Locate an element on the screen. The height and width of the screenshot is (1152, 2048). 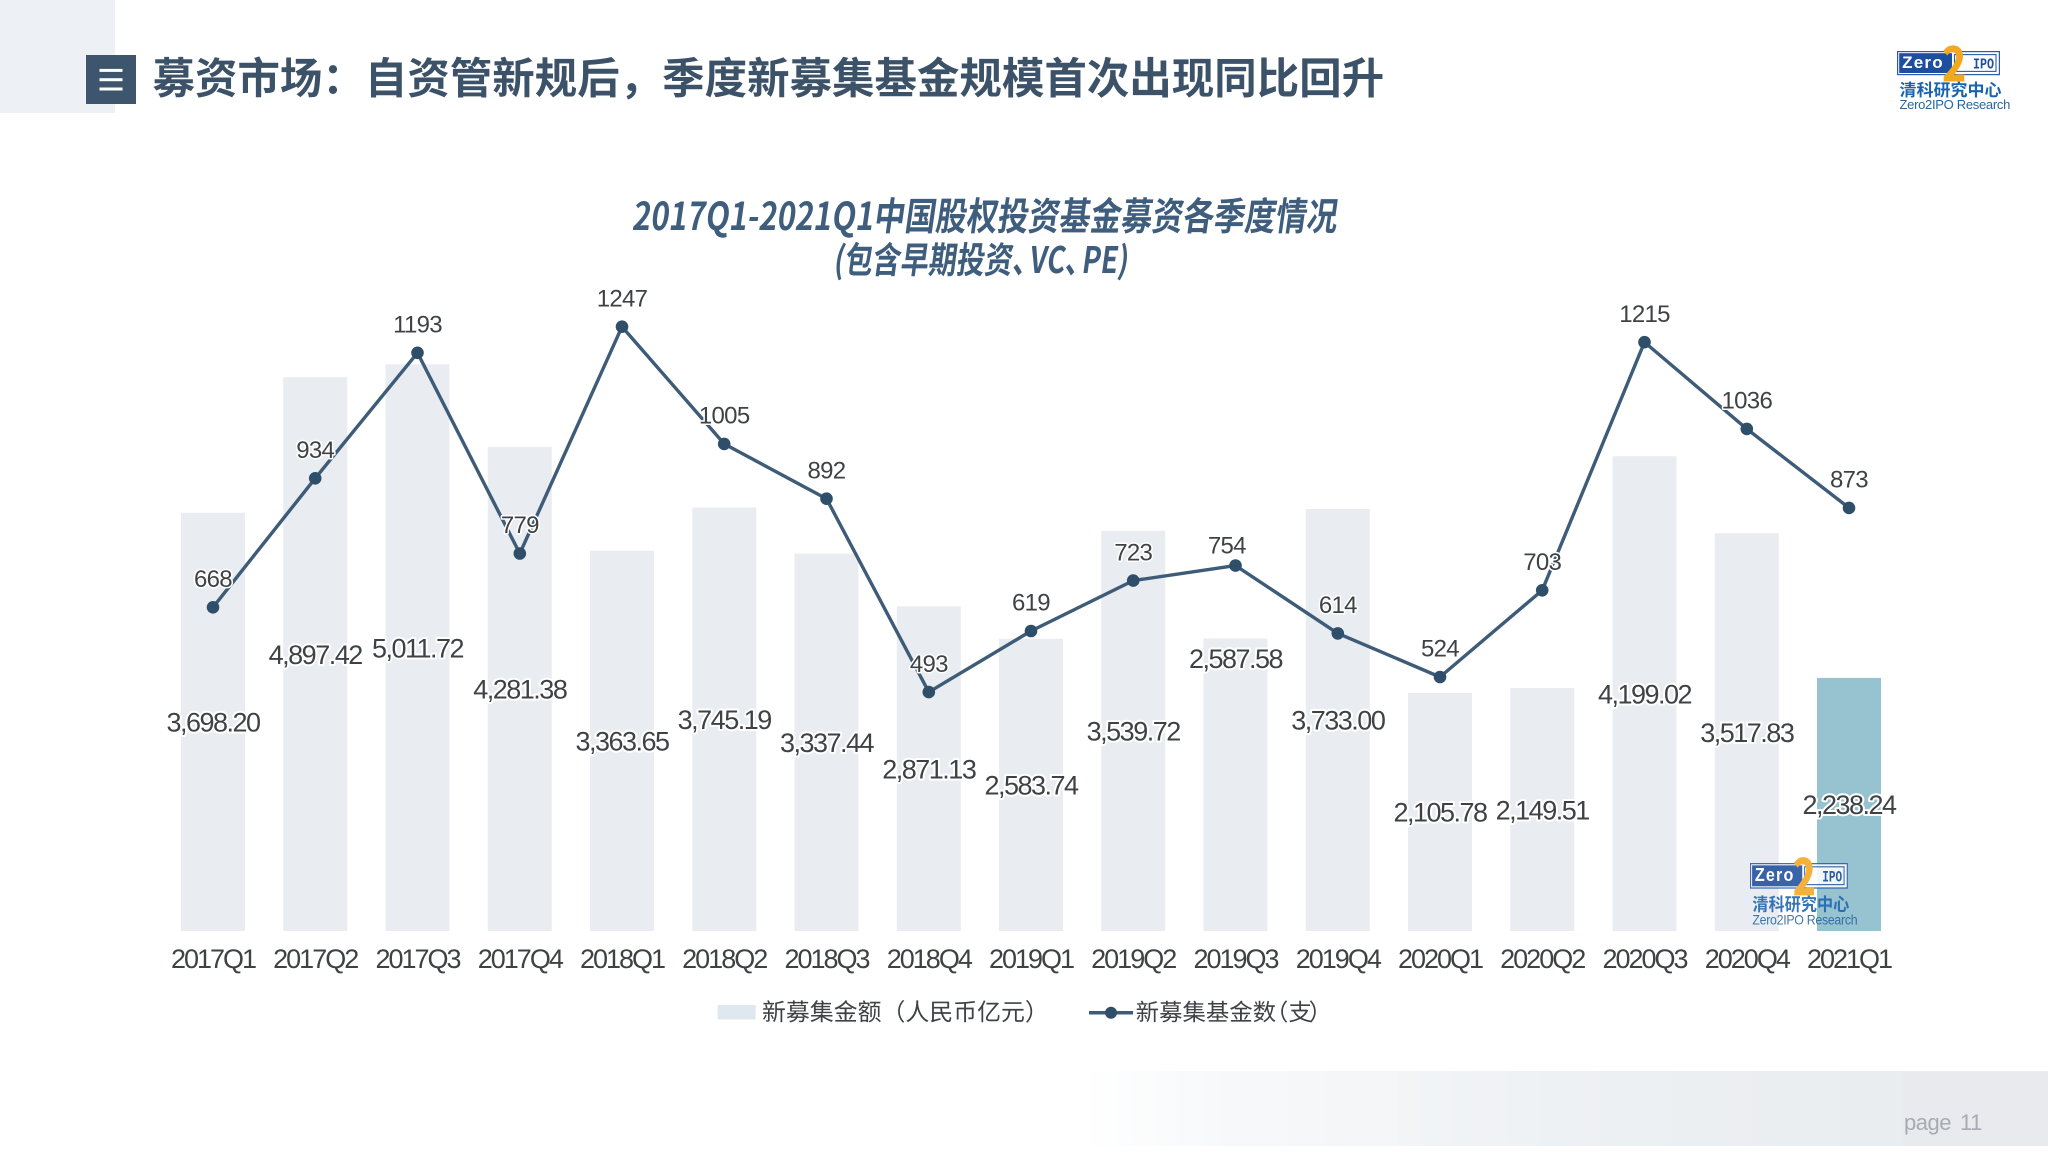
svg-text: 2,149.51 is located at coordinates (1543, 810).